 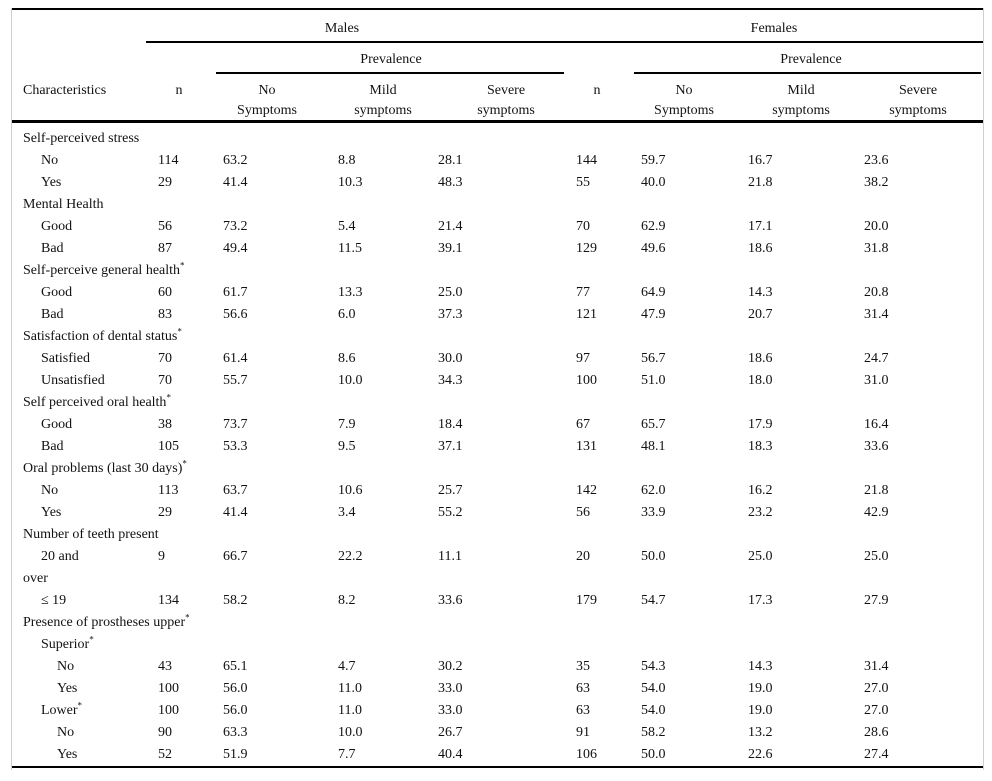 What do you see at coordinates (62, 709) in the screenshot?
I see `row-label: Lower*` at bounding box center [62, 709].